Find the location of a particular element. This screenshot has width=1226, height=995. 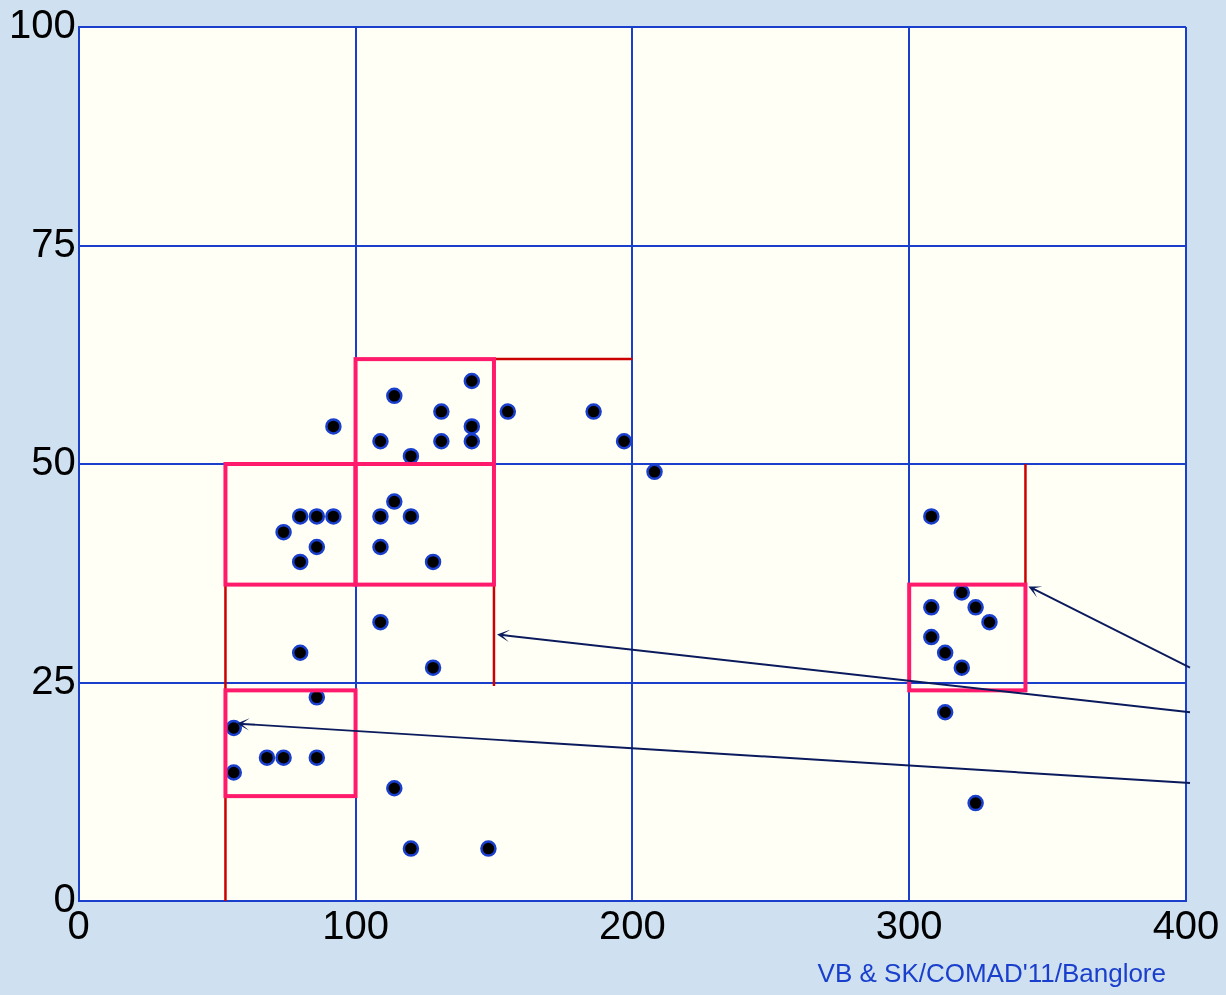

y-tick-label: 50 is located at coordinates (53, 461).